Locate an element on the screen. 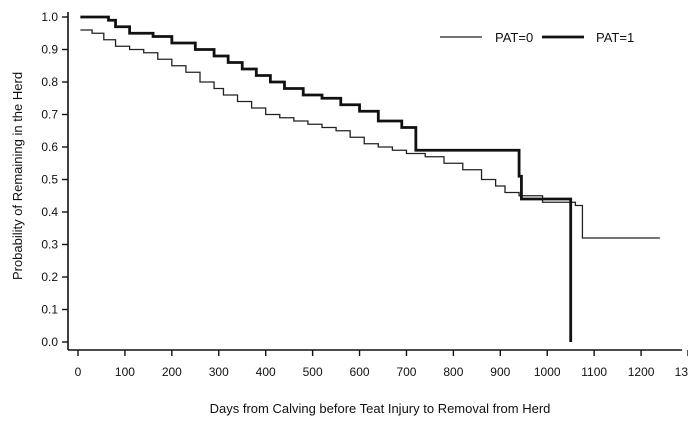 This screenshot has height=424, width=688. x-tick-label: 1000 is located at coordinates (547, 372).